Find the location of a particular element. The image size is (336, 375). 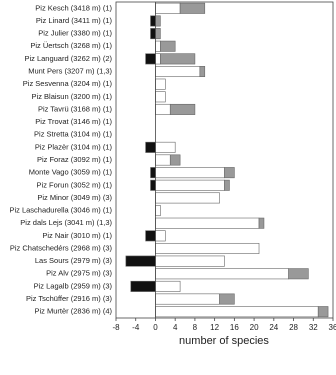

y-tick-label: Piz Tavrü (3168 m) (1) is located at coordinates (75, 108).